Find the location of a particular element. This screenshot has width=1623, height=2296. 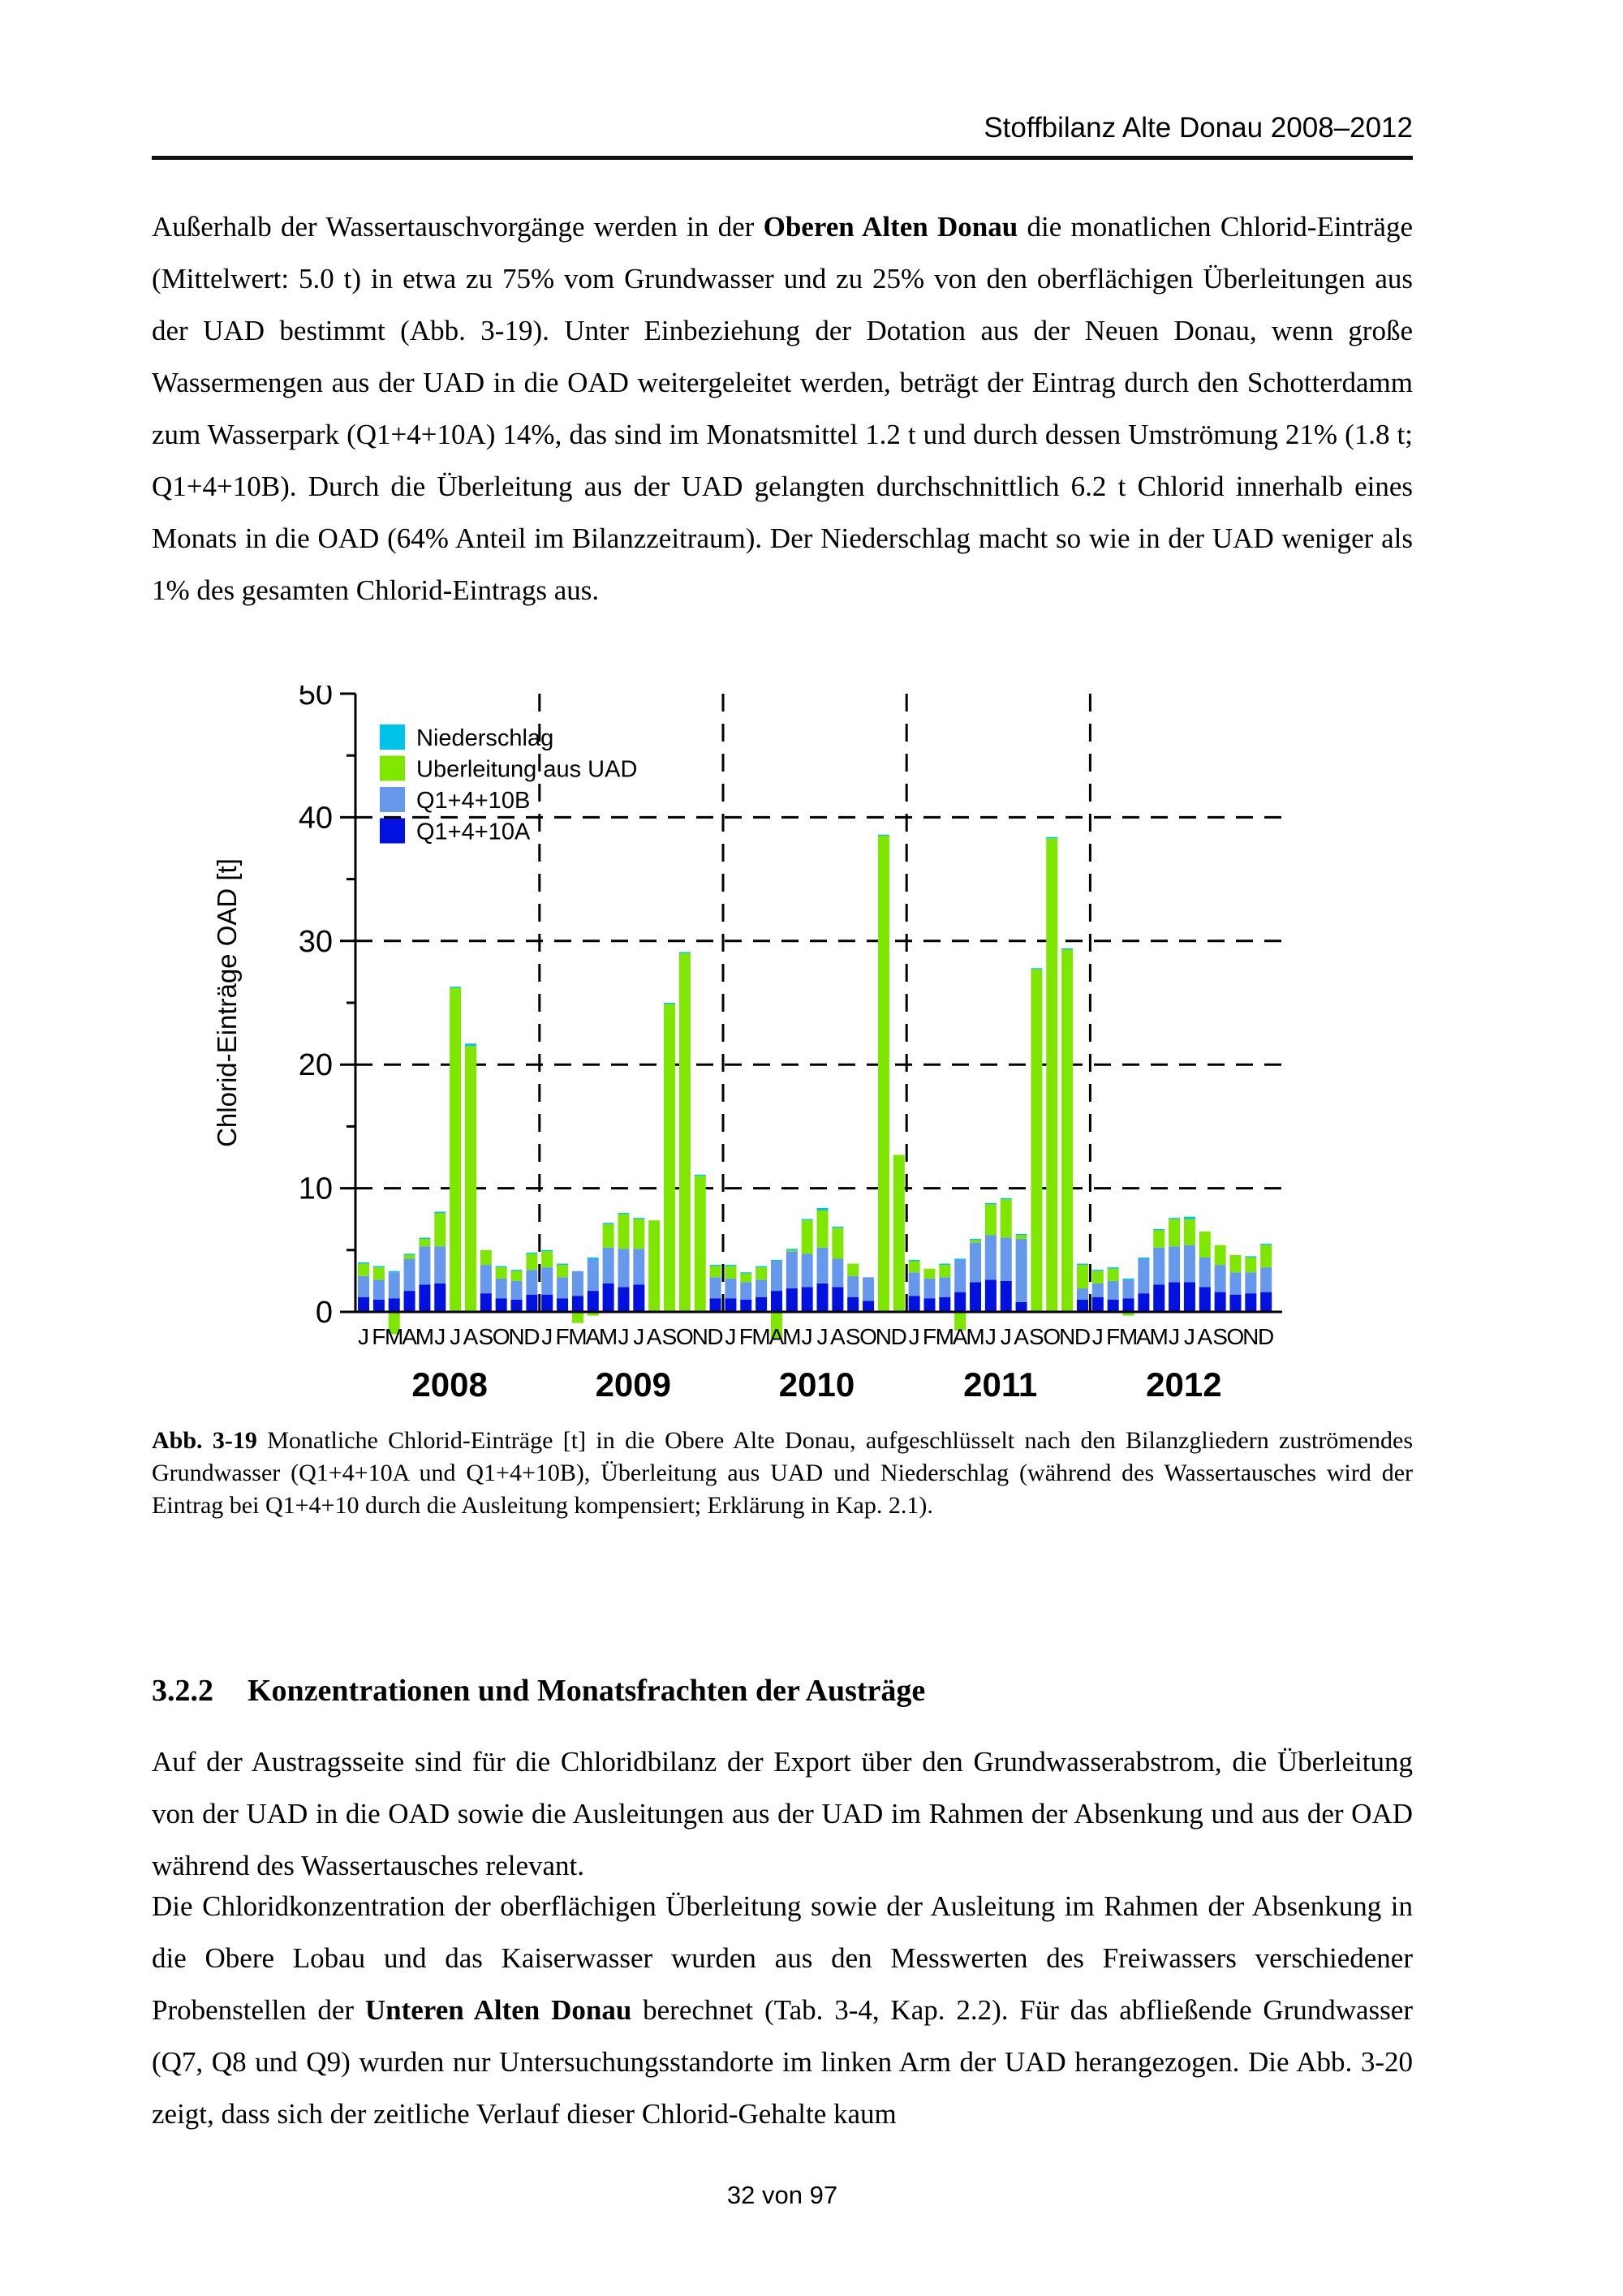

legend-label-3: Q1+4+10B is located at coordinates (473, 801).